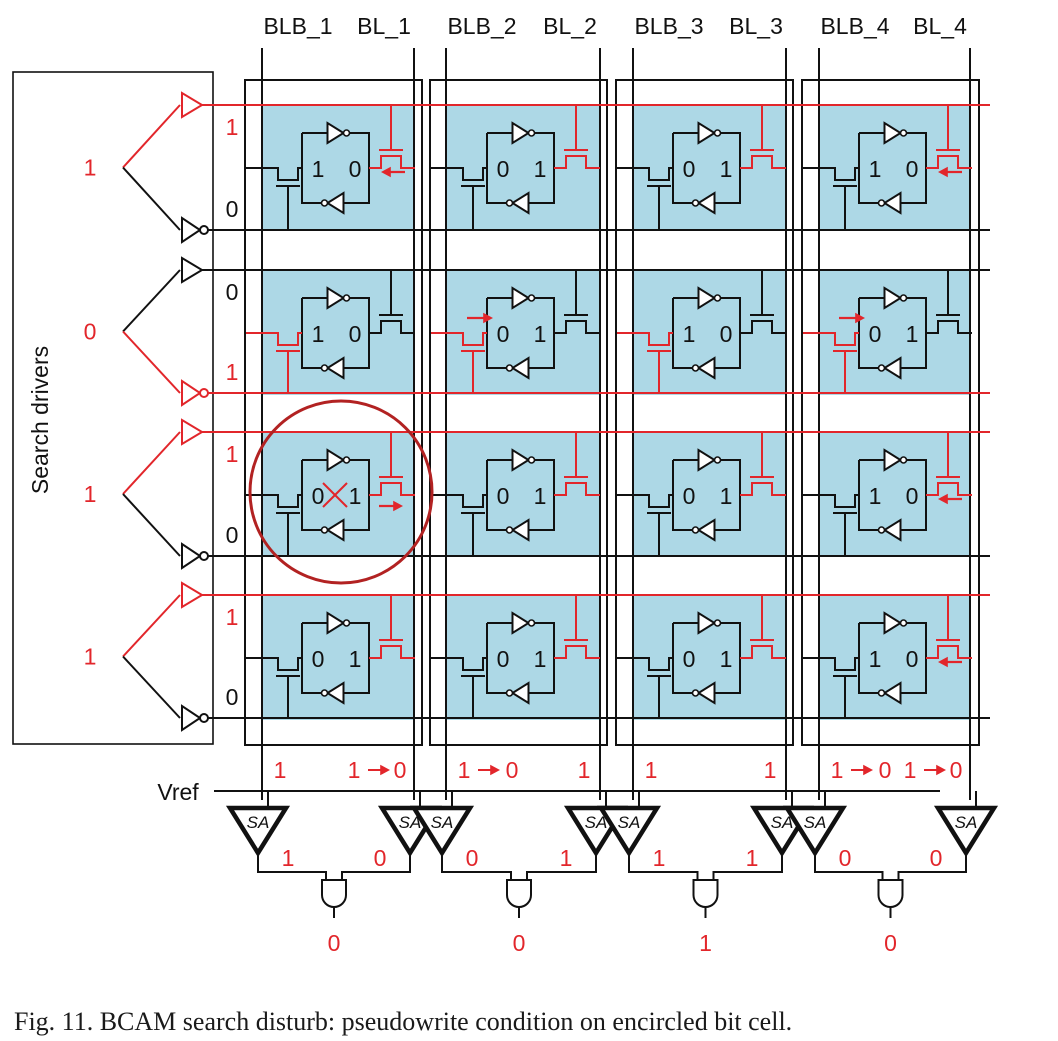 This screenshot has width=1058, height=1041. What do you see at coordinates (384, 26) in the screenshot?
I see `bitline-label: BL_1` at bounding box center [384, 26].